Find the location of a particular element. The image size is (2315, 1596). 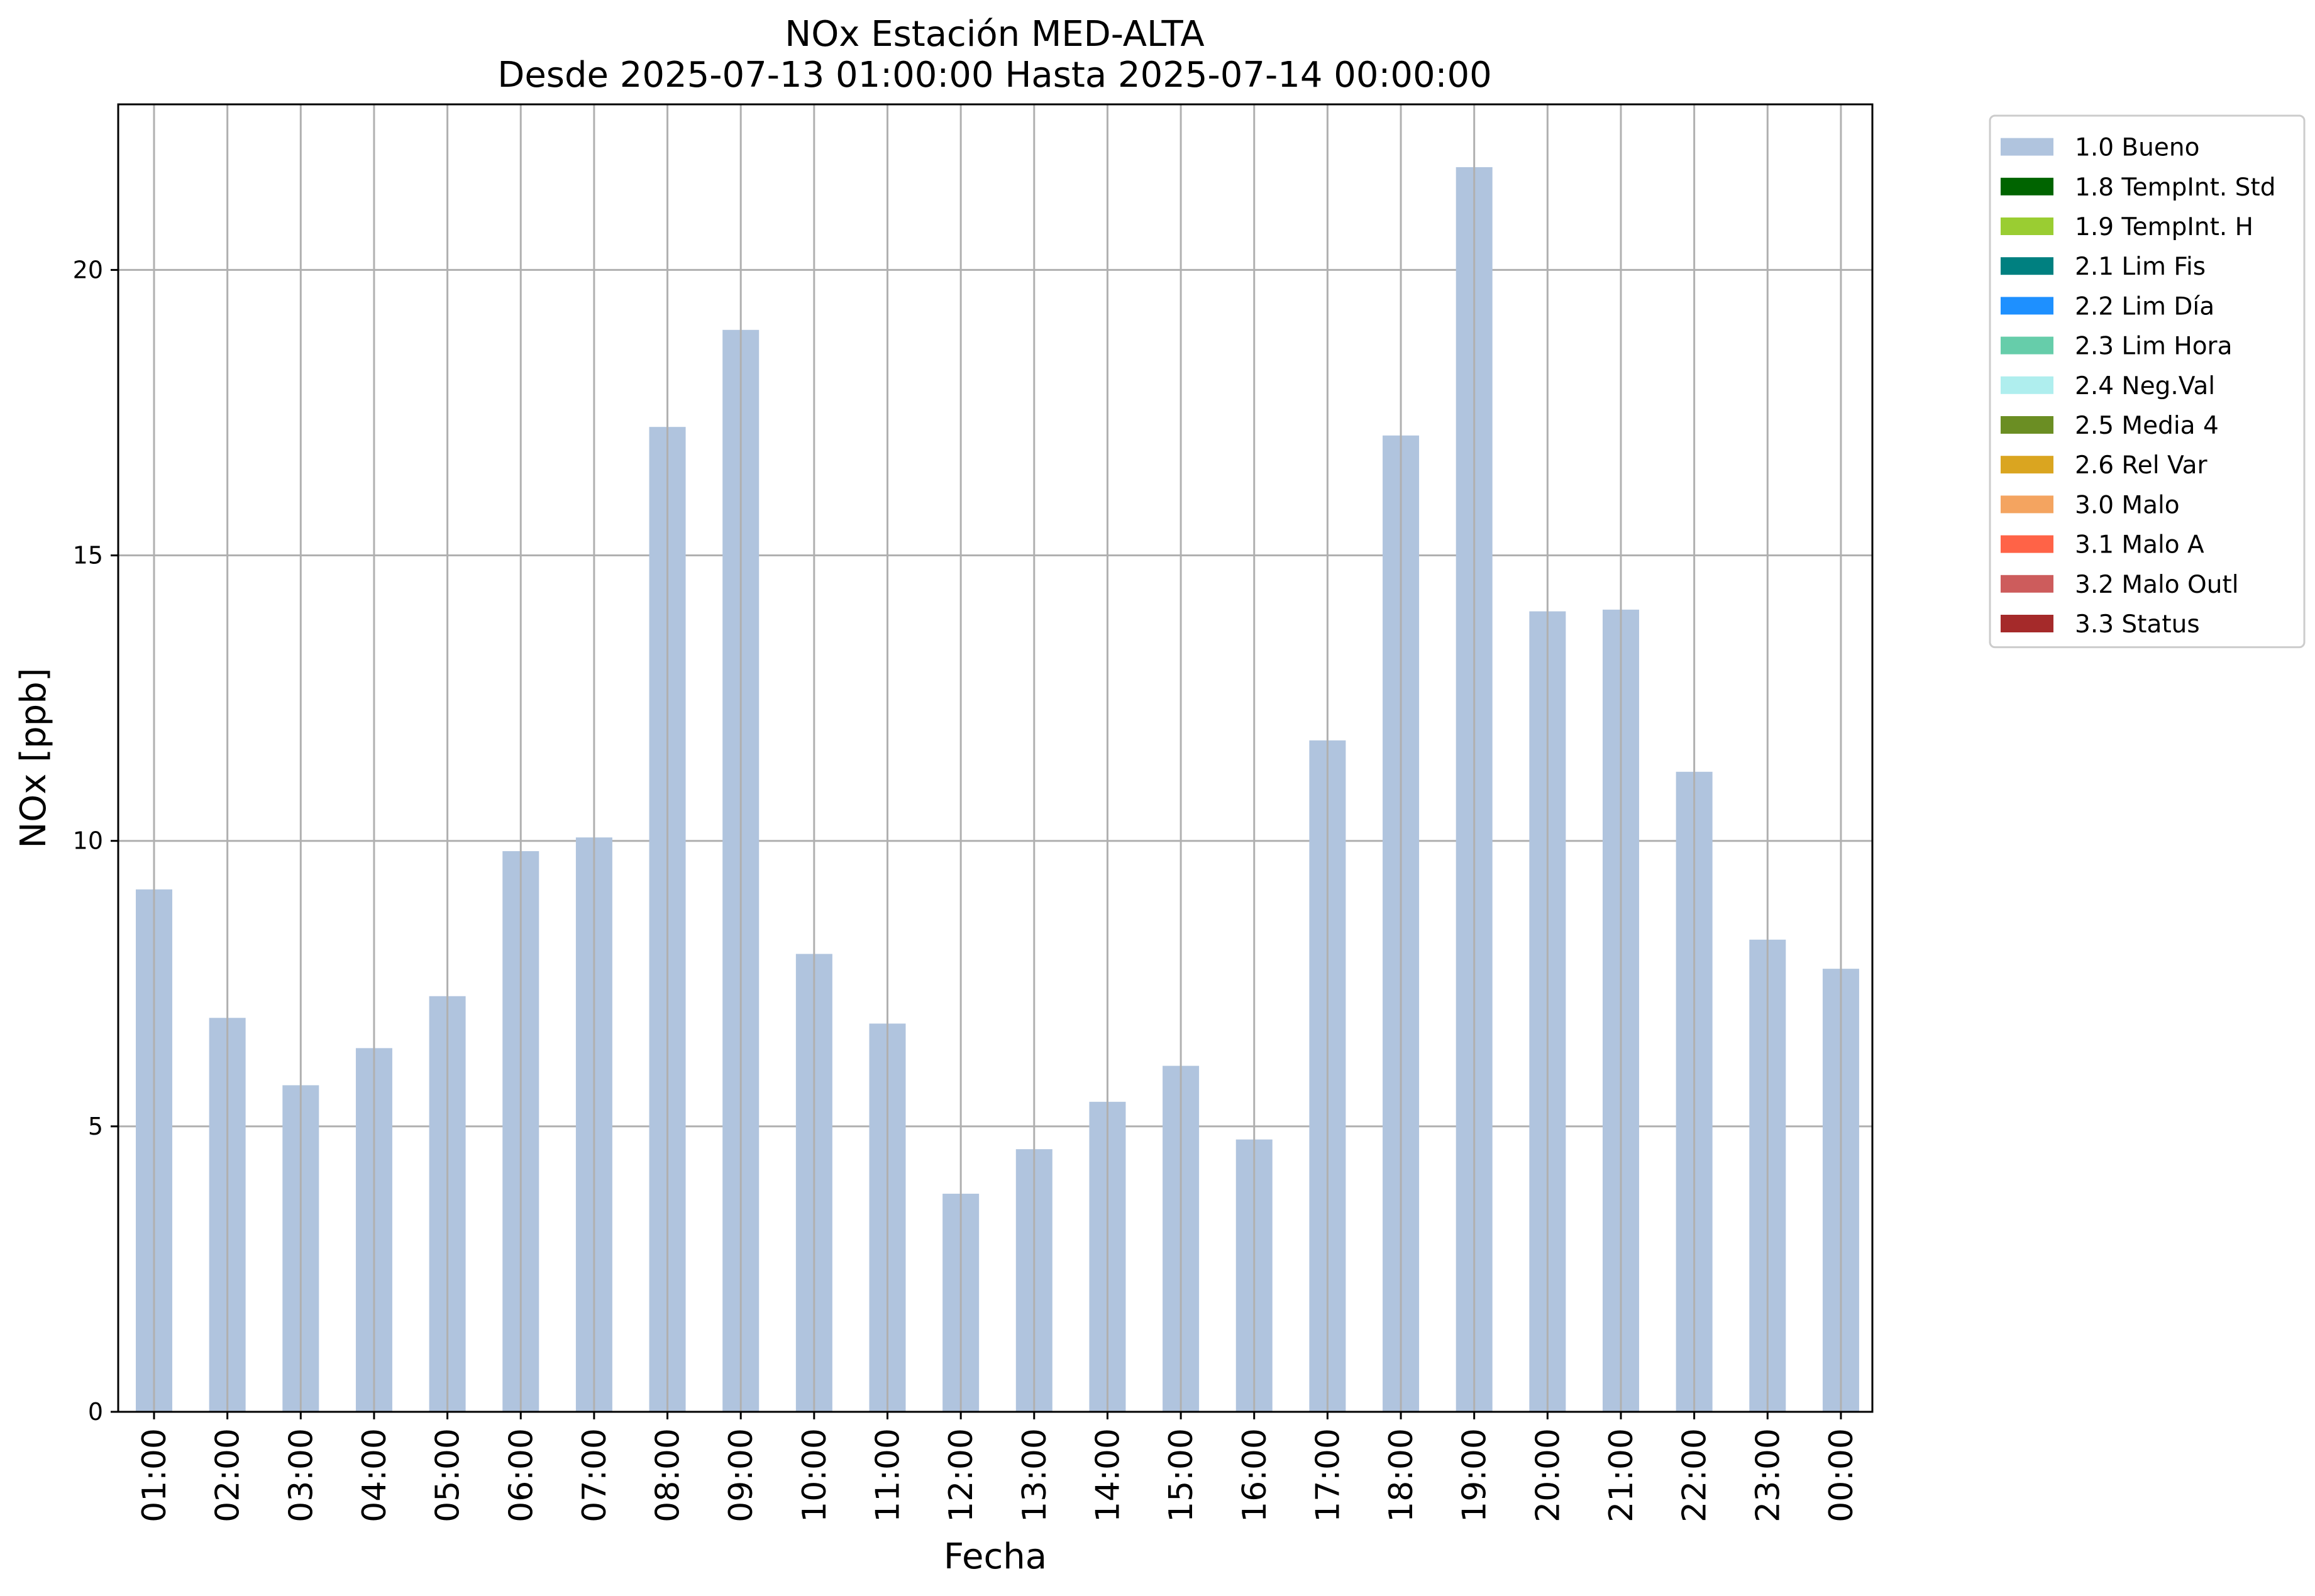

y-axis-ticks: 0 5 10 15 20 is located at coordinates (95, 841).